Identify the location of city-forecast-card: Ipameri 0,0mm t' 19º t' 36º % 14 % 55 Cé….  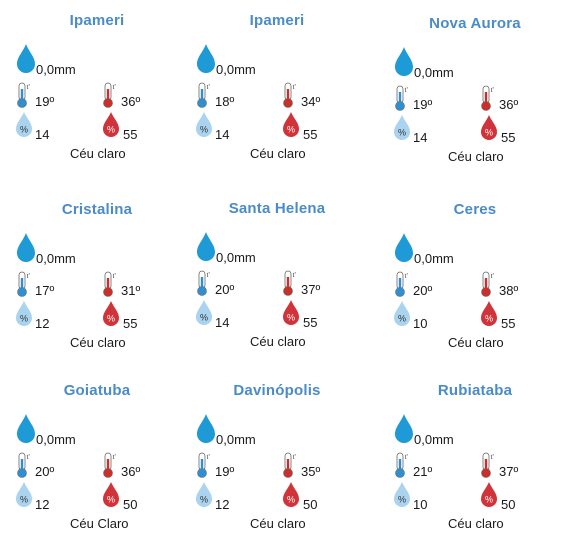
(99, 92).